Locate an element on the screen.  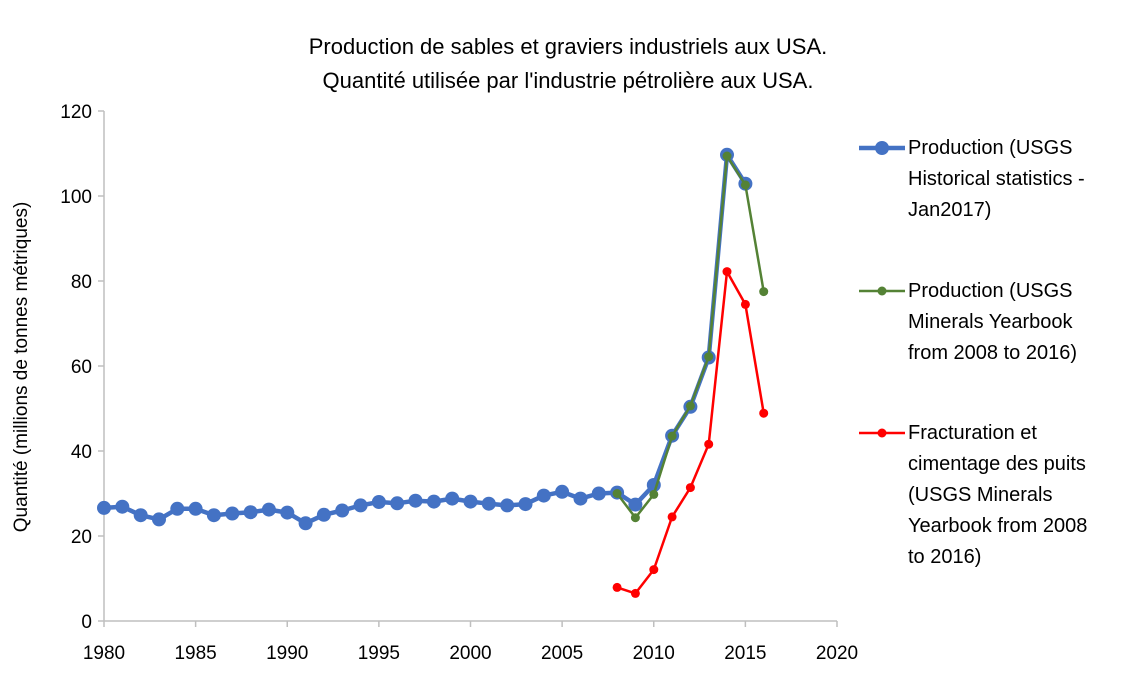
legend-label: Minerals Yearbook is located at coordinates (991, 322).